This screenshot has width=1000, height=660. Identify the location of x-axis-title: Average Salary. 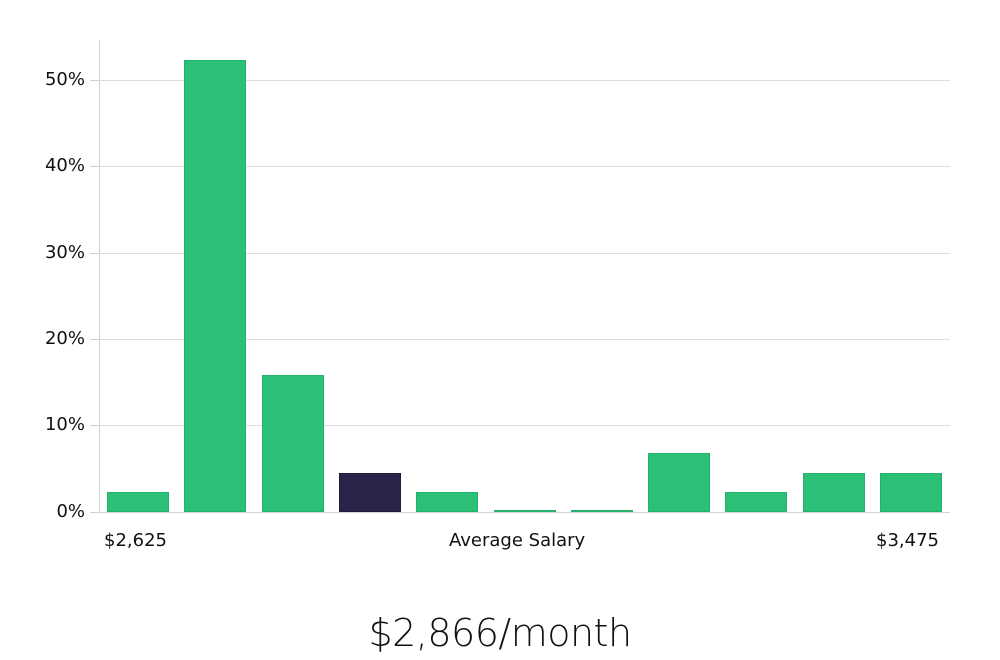
(517, 540).